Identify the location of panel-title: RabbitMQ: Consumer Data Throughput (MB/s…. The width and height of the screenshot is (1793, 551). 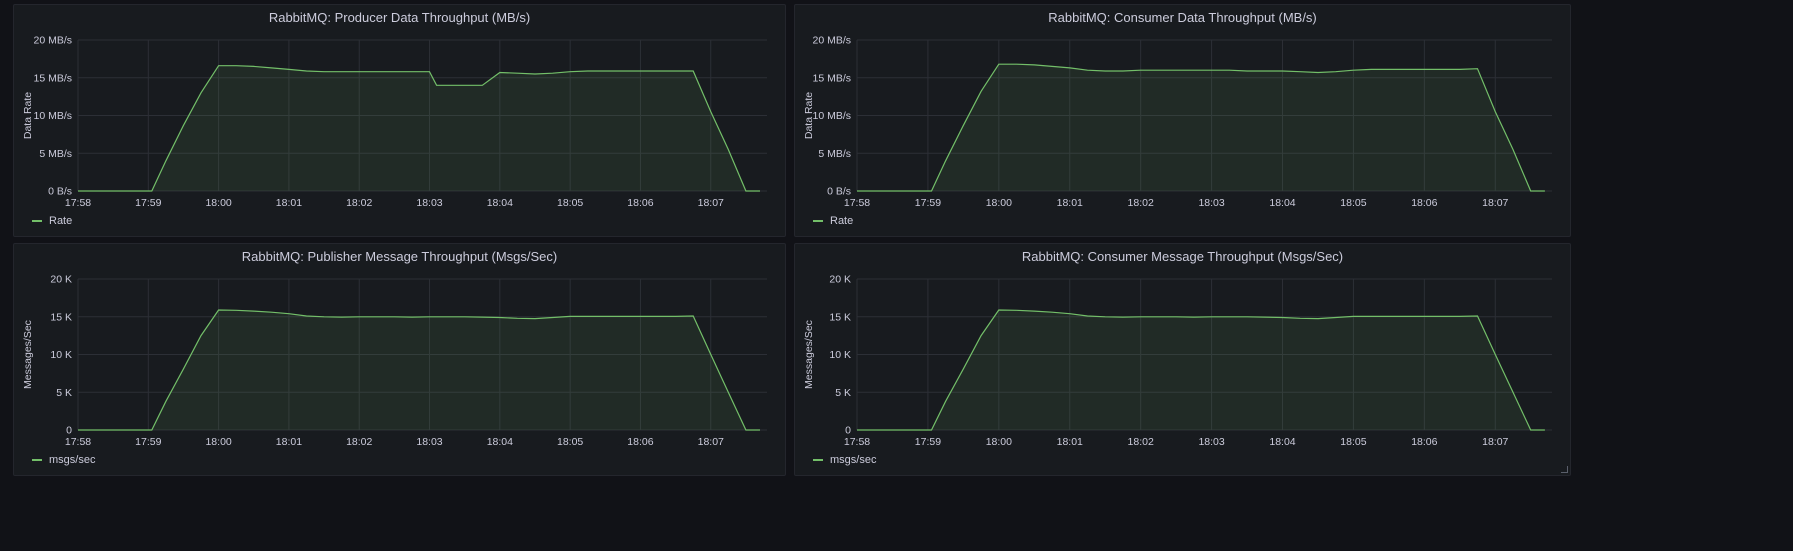
(1182, 17).